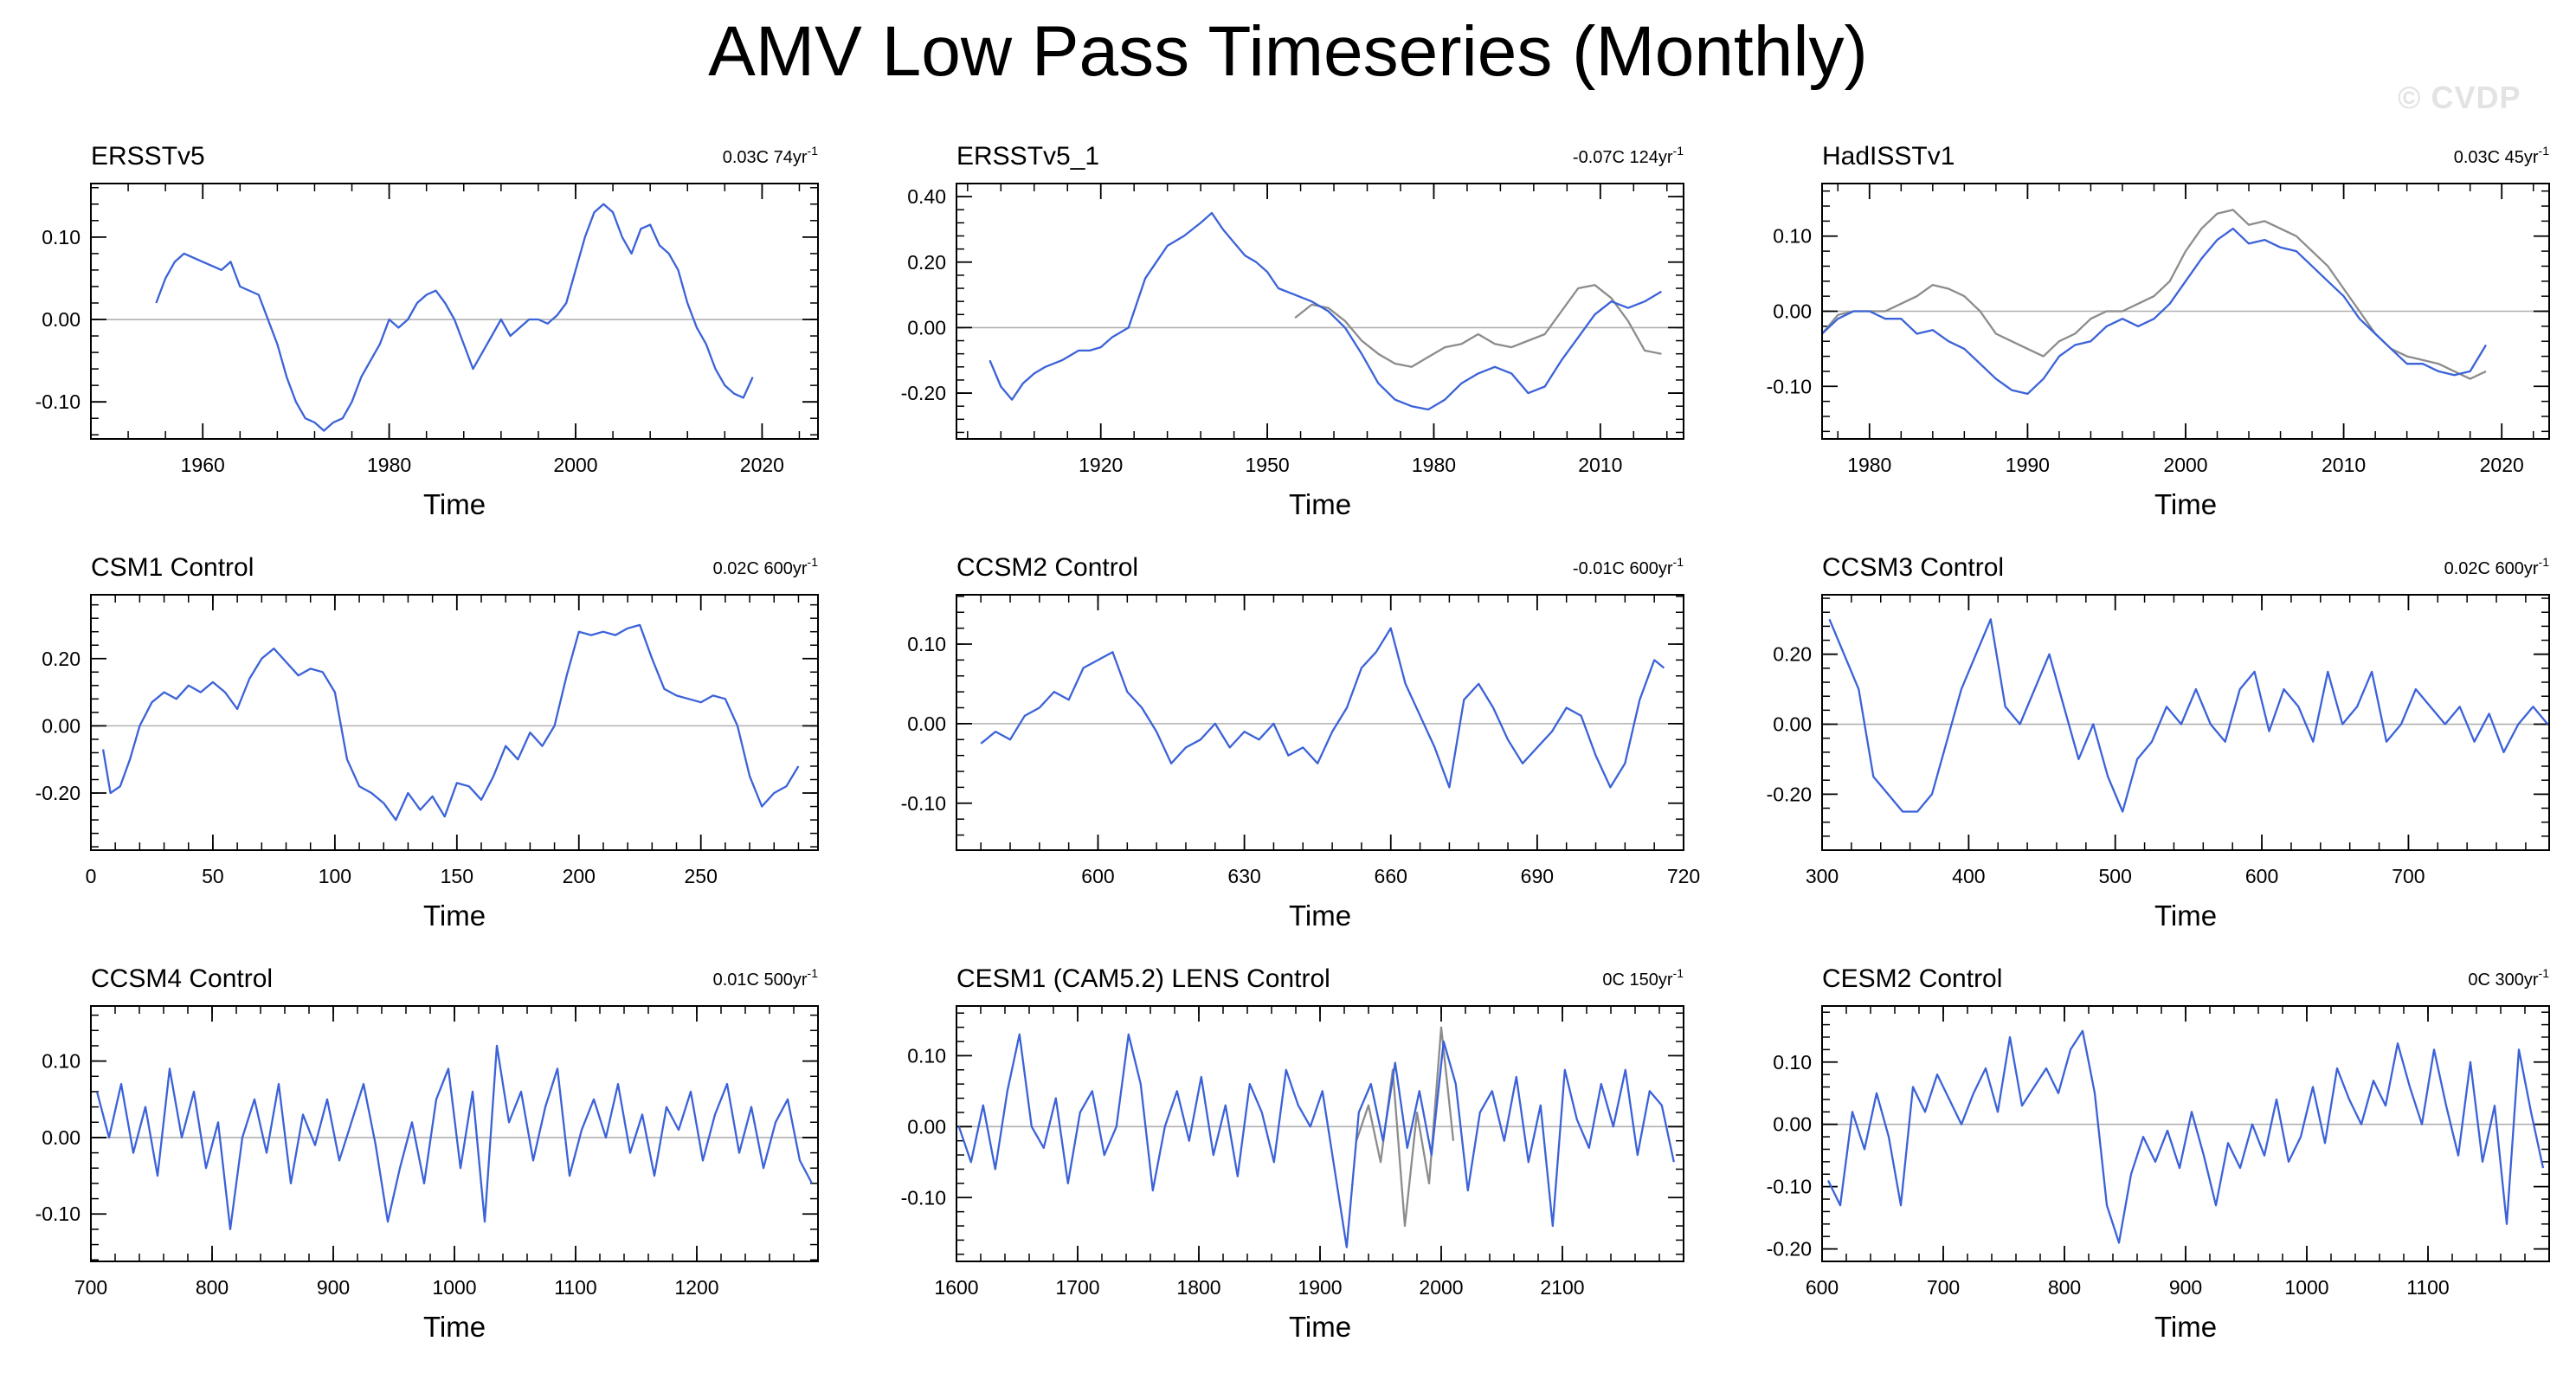 The width and height of the screenshot is (2576, 1380). What do you see at coordinates (148, 156) in the screenshot?
I see `panel-title: ERSSTv5` at bounding box center [148, 156].